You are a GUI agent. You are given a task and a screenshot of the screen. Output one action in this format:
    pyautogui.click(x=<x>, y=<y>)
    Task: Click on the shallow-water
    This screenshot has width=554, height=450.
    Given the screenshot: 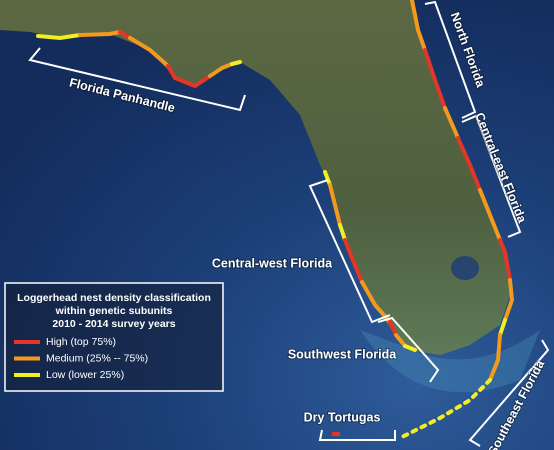 What is the action you would take?
    pyautogui.click(x=450, y=361)
    